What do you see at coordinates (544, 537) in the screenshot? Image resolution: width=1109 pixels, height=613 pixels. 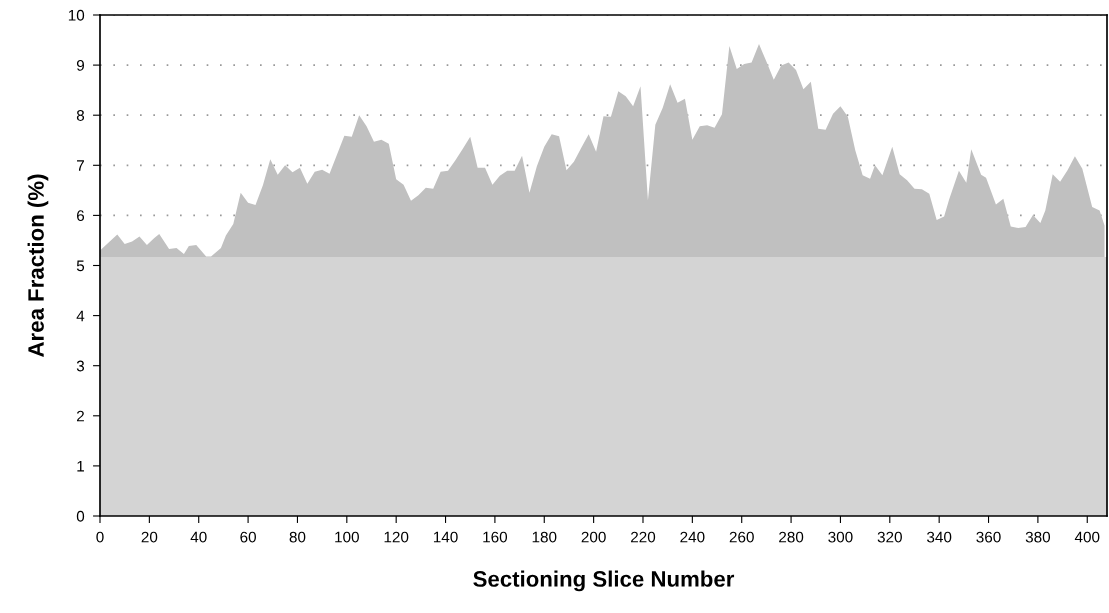 I see `x-tick-label: 180` at bounding box center [544, 537].